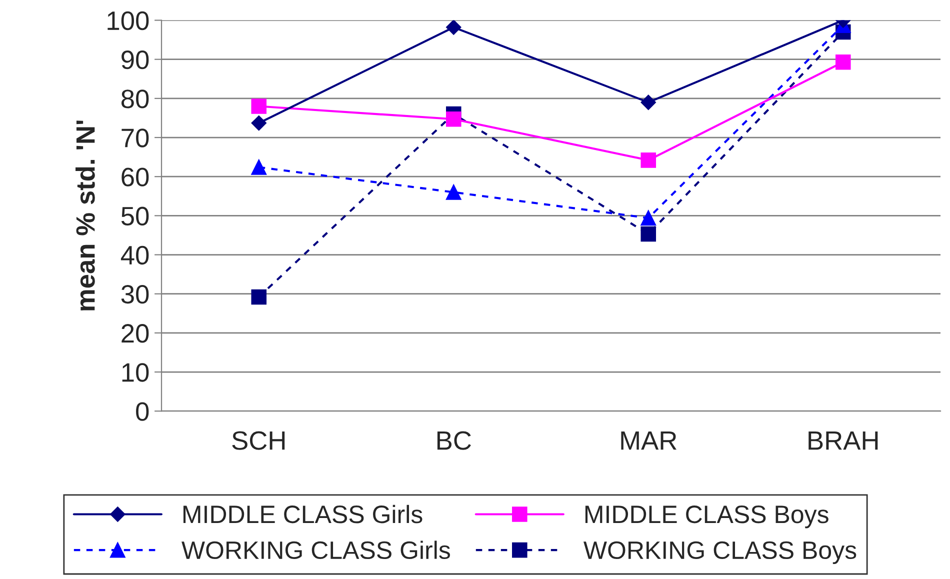 This screenshot has width=950, height=579. What do you see at coordinates (302, 514) in the screenshot?
I see `legend-label: MIDDLE CLASS Girls` at bounding box center [302, 514].